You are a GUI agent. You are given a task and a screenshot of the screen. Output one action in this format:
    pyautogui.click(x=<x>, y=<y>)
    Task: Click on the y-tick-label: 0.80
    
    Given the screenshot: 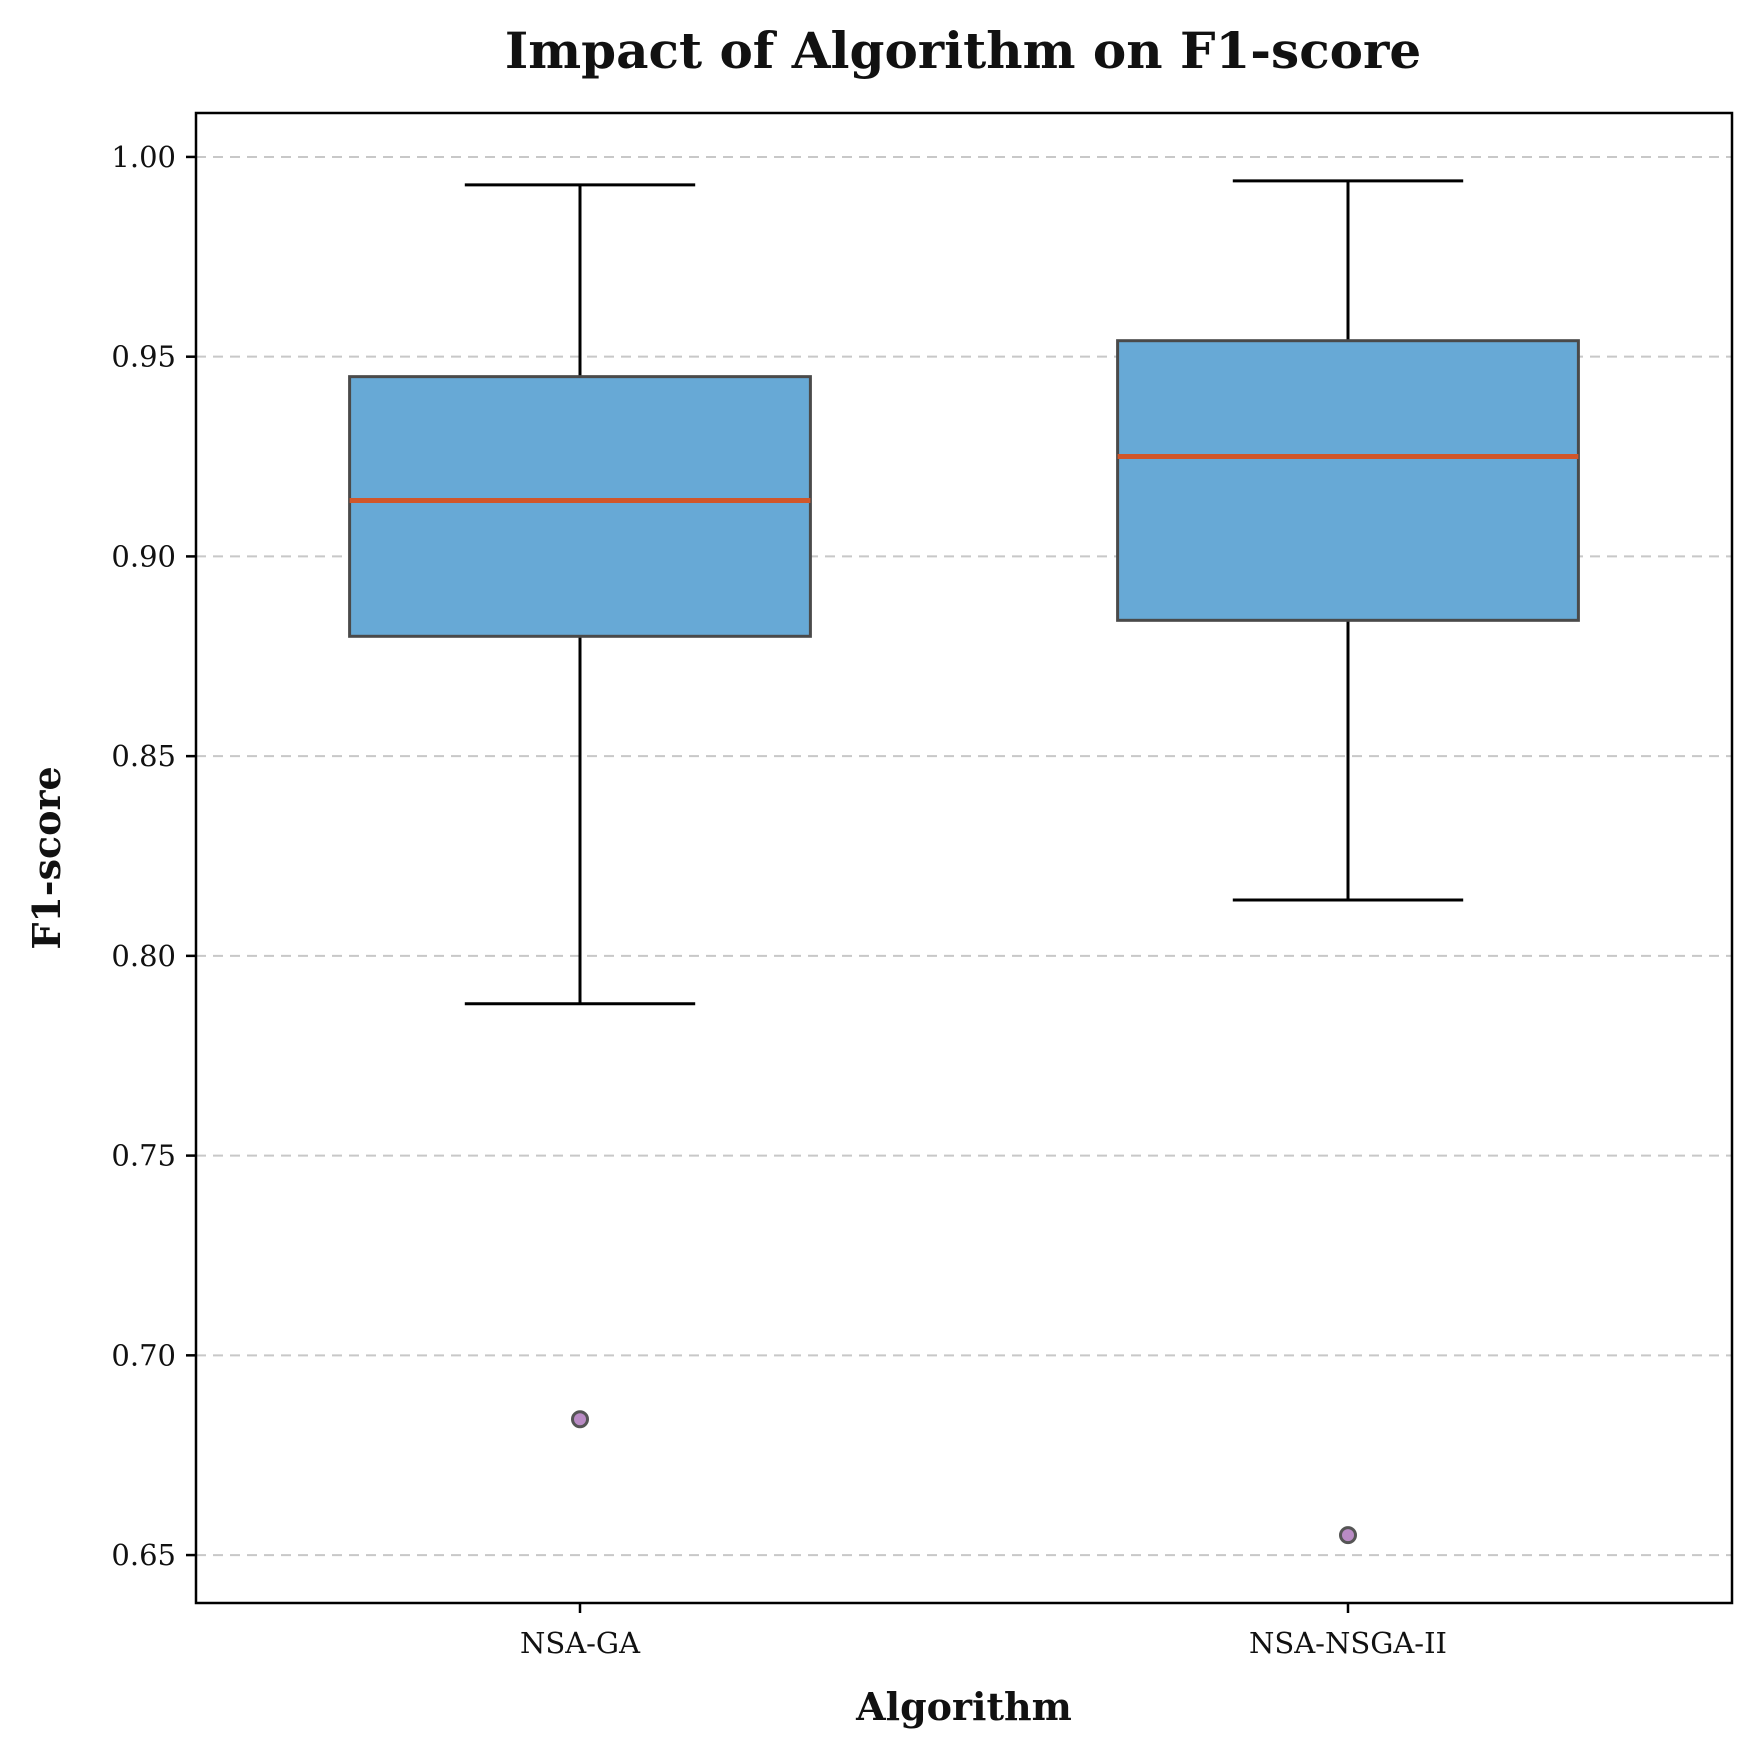 What is the action you would take?
    pyautogui.click(x=143, y=956)
    